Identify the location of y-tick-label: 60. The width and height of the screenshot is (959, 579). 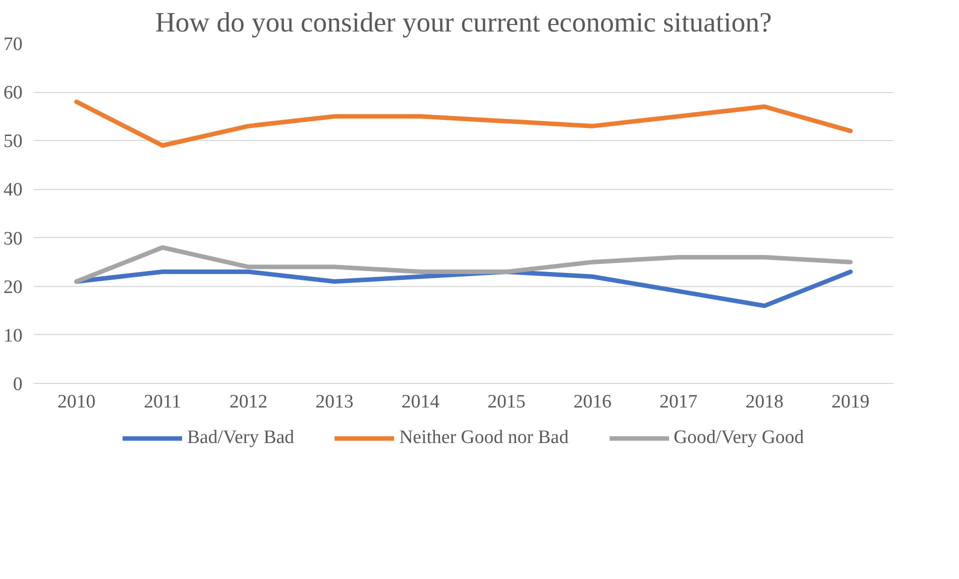
(13, 93).